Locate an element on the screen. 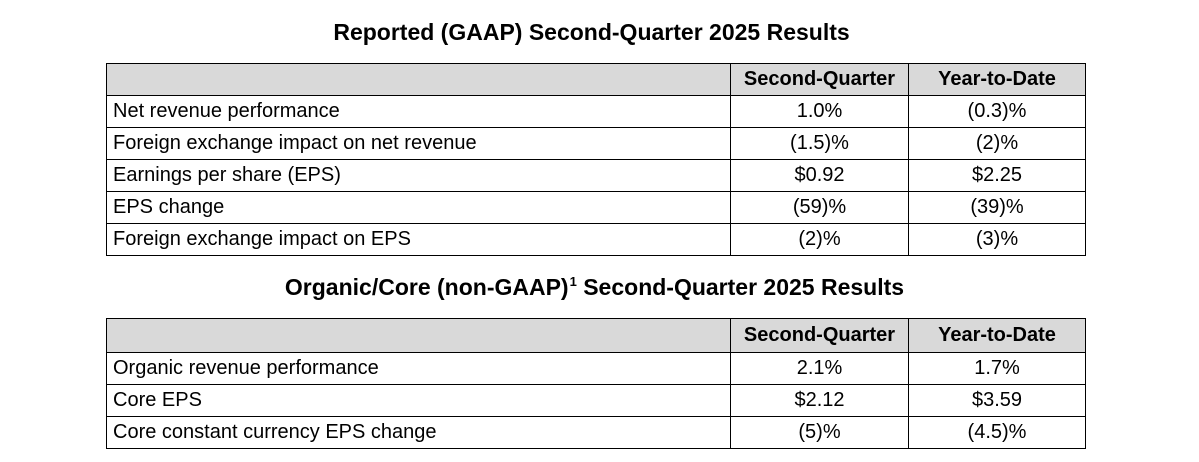  footnote-marker: 1 is located at coordinates (573, 281).